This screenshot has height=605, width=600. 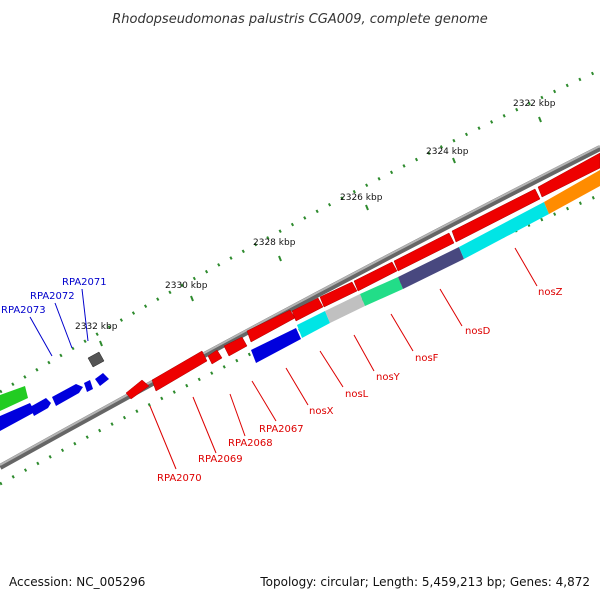 I want to click on gene-label-nosD: nosD, so click(x=478, y=331).